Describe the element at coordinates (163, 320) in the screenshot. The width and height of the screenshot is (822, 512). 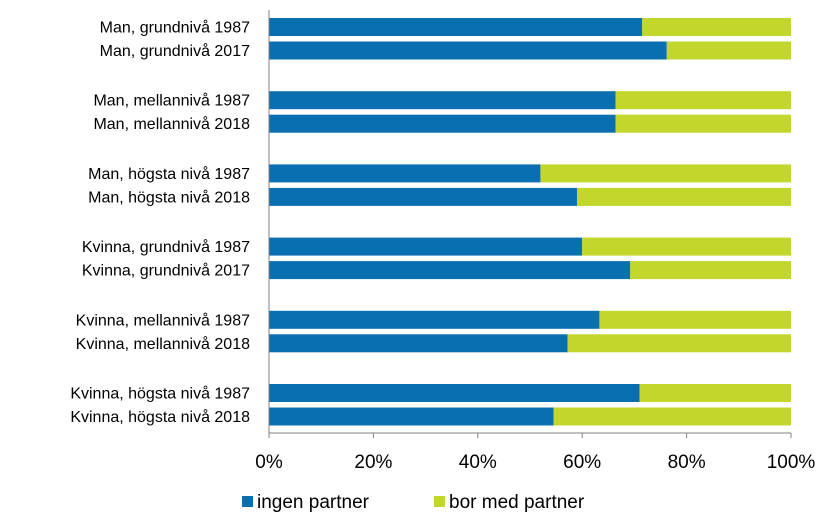
I see `category-label: Kvinna, mellannivå 1987` at that location.